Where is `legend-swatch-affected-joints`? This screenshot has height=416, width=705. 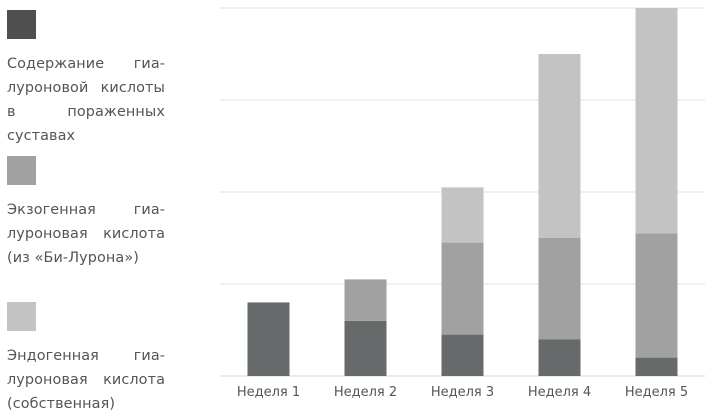 legend-swatch-affected-joints is located at coordinates (21, 24).